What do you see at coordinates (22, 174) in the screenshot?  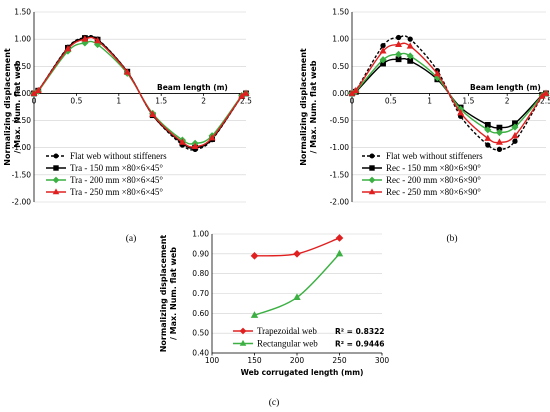 I see `y-tick-label: -1.50` at bounding box center [22, 174].